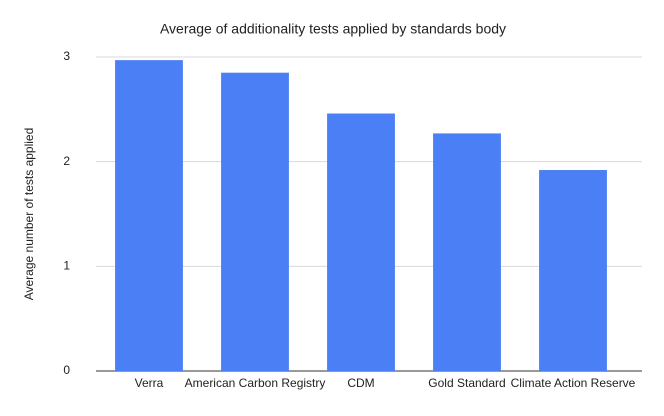  I want to click on x-tick-label: Gold Standard, so click(466, 383).